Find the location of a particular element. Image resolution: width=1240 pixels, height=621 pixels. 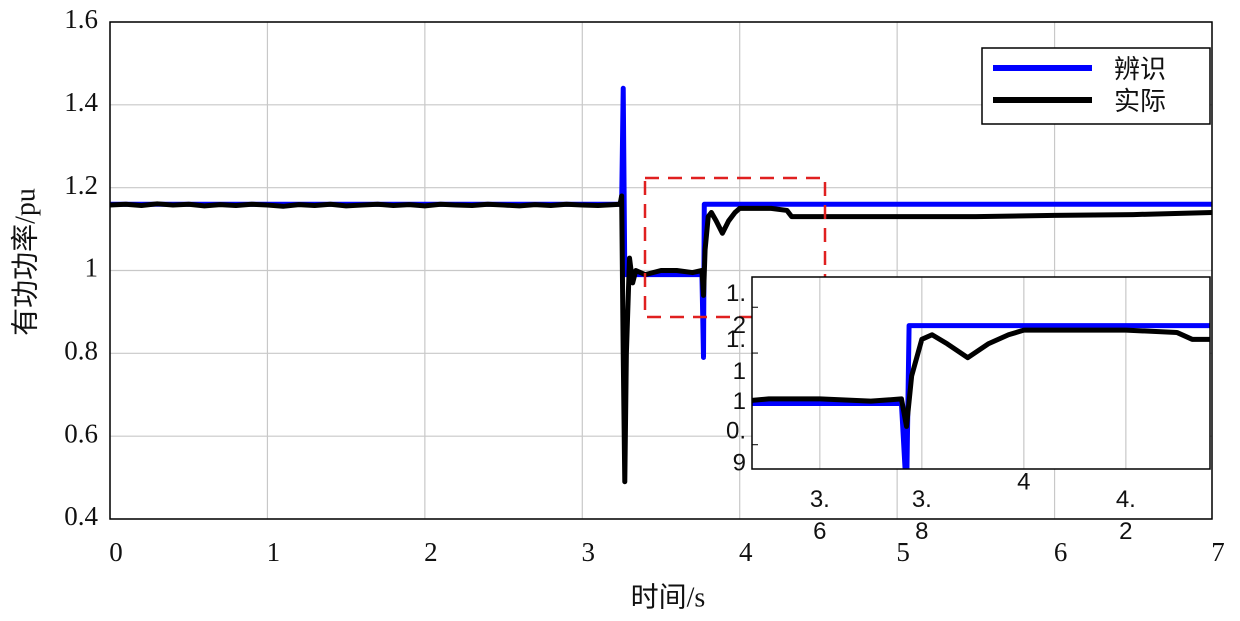

y-tick-label: 1.6 is located at coordinates (81, 19).